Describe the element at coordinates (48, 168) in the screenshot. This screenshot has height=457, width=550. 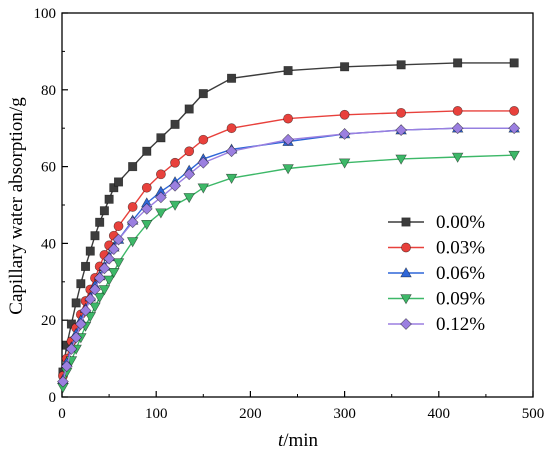
I see `y-tick-label: 60` at that location.